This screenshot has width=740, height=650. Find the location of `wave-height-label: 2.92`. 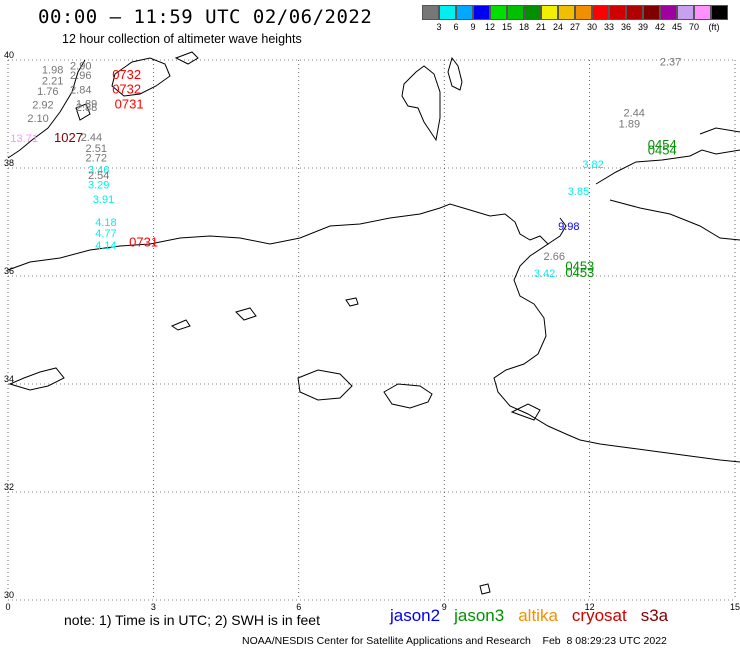

wave-height-label: 2.92 is located at coordinates (42, 106).